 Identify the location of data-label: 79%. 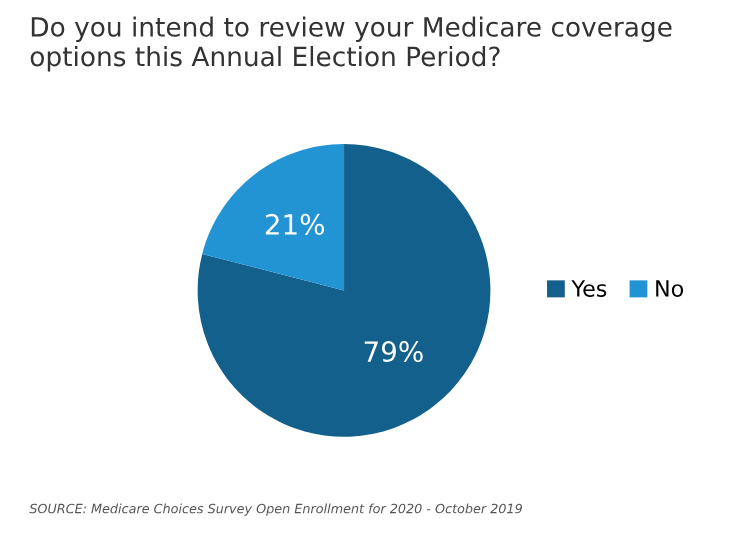
(393, 352).